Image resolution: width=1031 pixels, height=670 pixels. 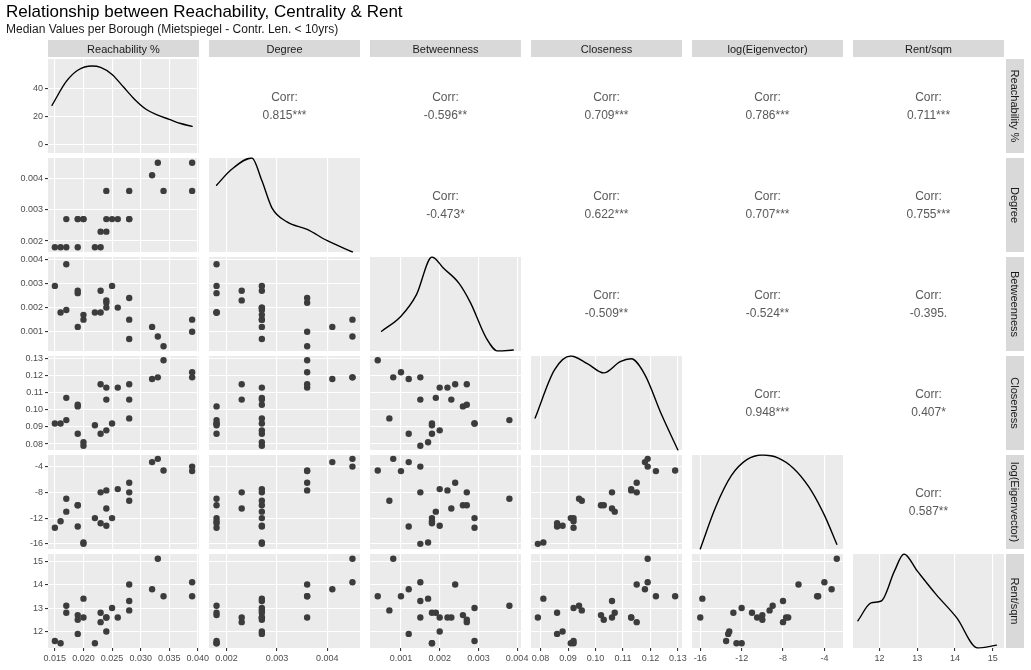 I want to click on x-tick-label: 15, so click(x=992, y=657).